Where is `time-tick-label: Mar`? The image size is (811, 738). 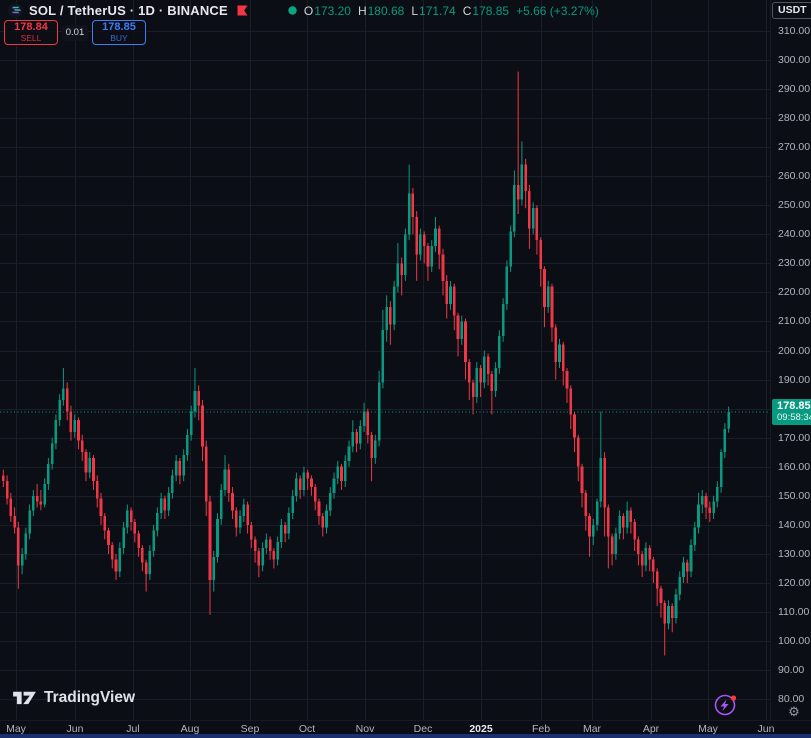
time-tick-label: Mar is located at coordinates (592, 729).